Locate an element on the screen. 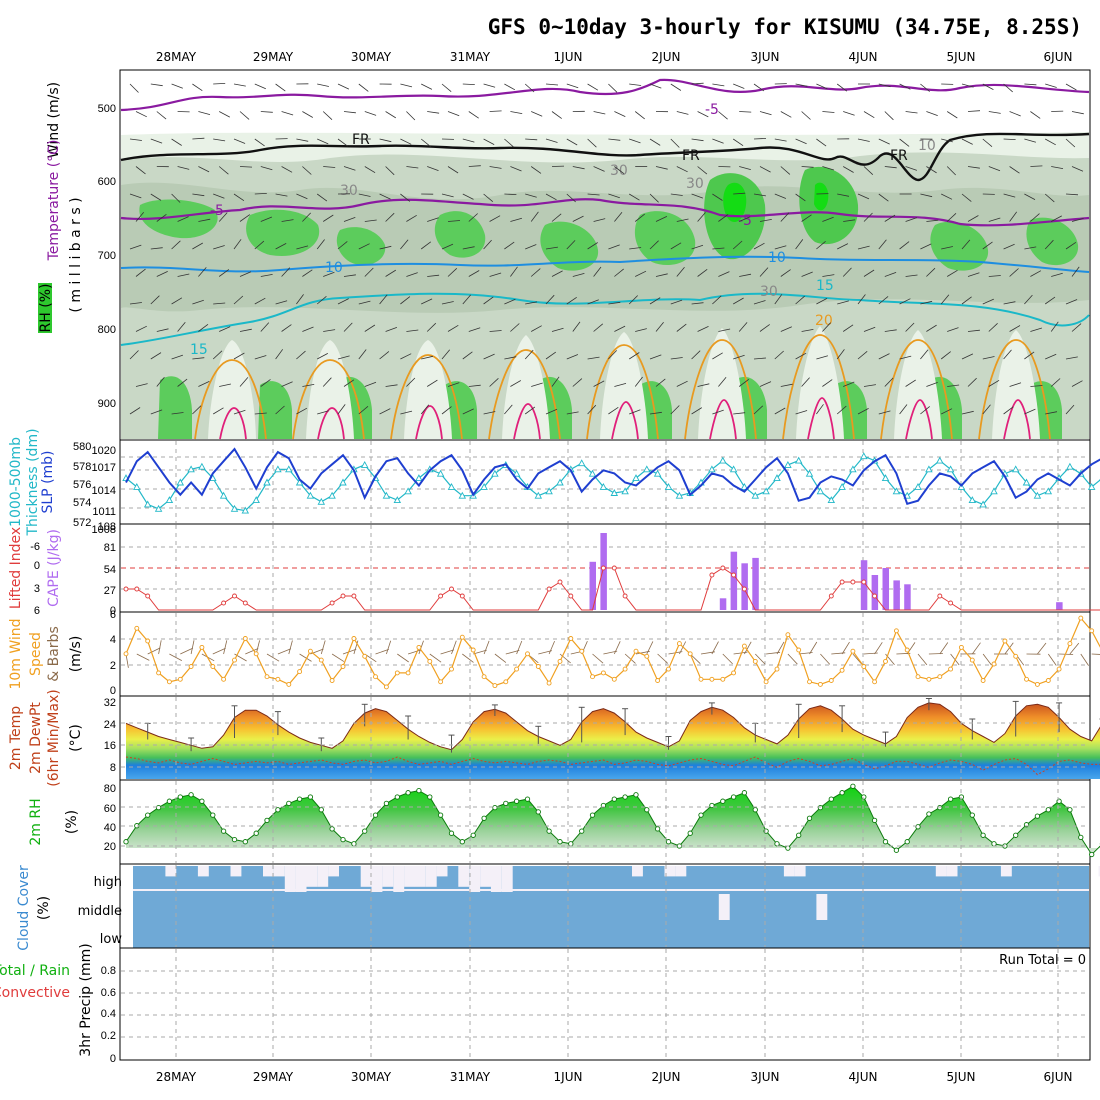 Image resolution: width=1100 pixels, height=1100 pixels. dry-plume is located at coordinates (820, 382).